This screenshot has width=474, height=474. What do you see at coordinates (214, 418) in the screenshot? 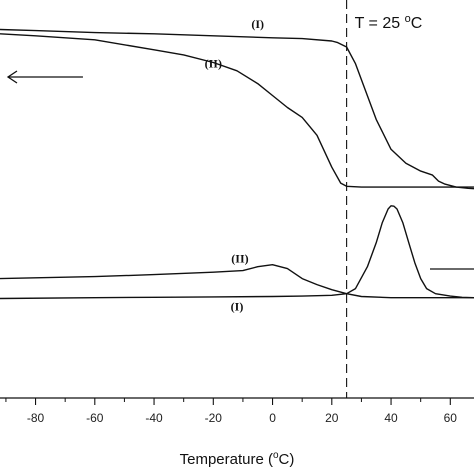
I see `x-tick-label: -20` at bounding box center [214, 418].